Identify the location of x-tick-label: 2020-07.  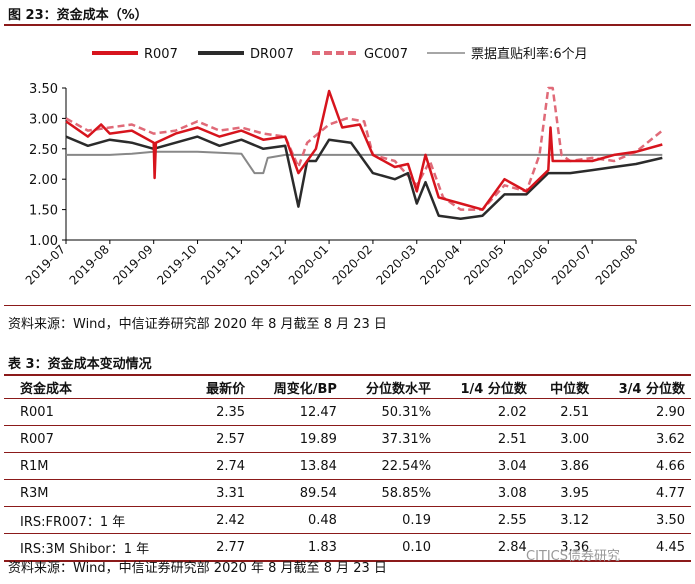
(571, 264).